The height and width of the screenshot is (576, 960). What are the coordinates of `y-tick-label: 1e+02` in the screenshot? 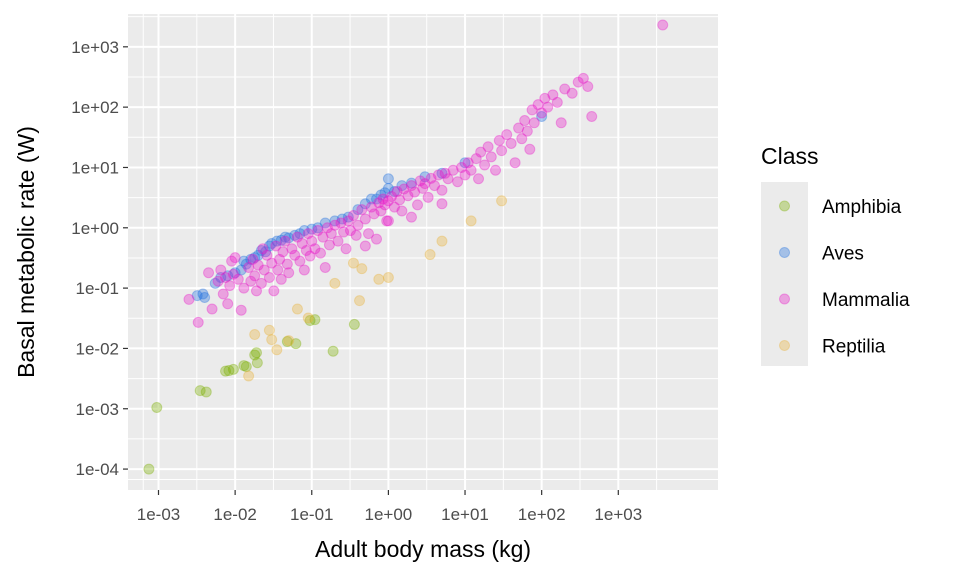 It's located at (95, 107).